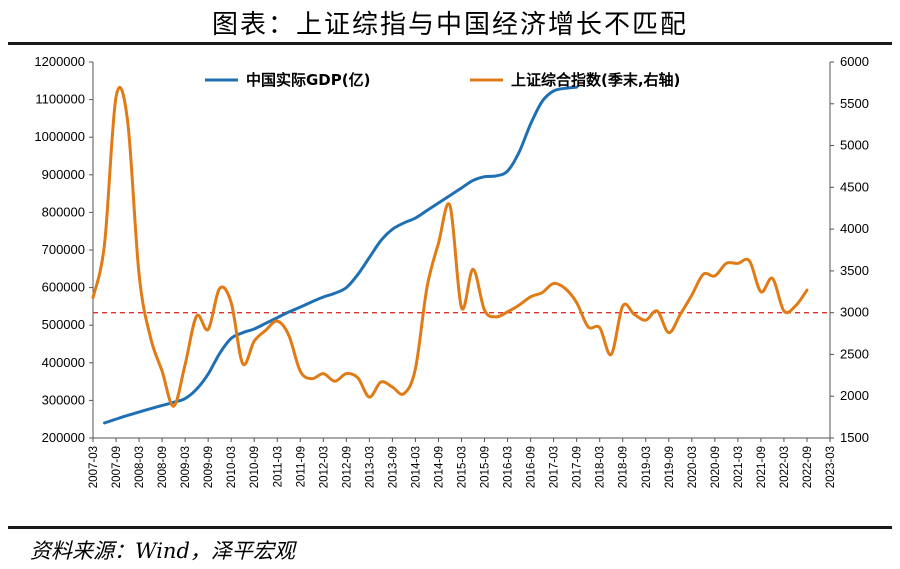  Describe the element at coordinates (59, 136) in the screenshot. I see `y-left-tick-label: 1000000` at that location.